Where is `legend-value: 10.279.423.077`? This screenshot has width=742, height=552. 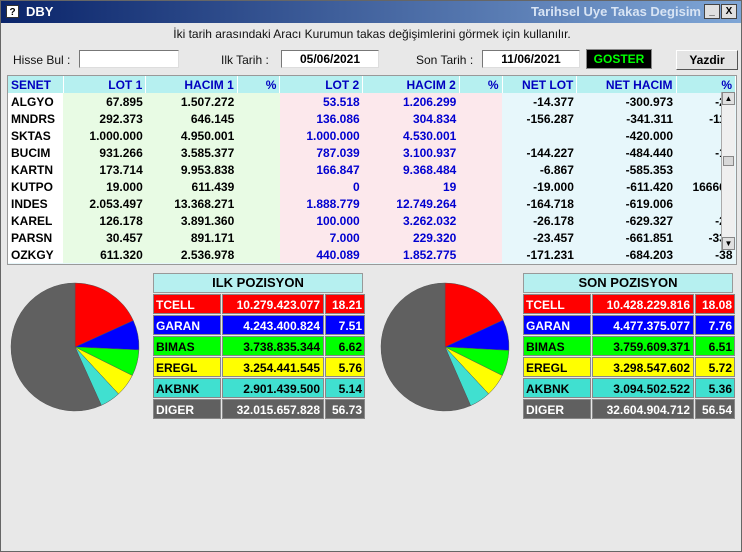 legend-value: 10.279.423.077 is located at coordinates (273, 304).